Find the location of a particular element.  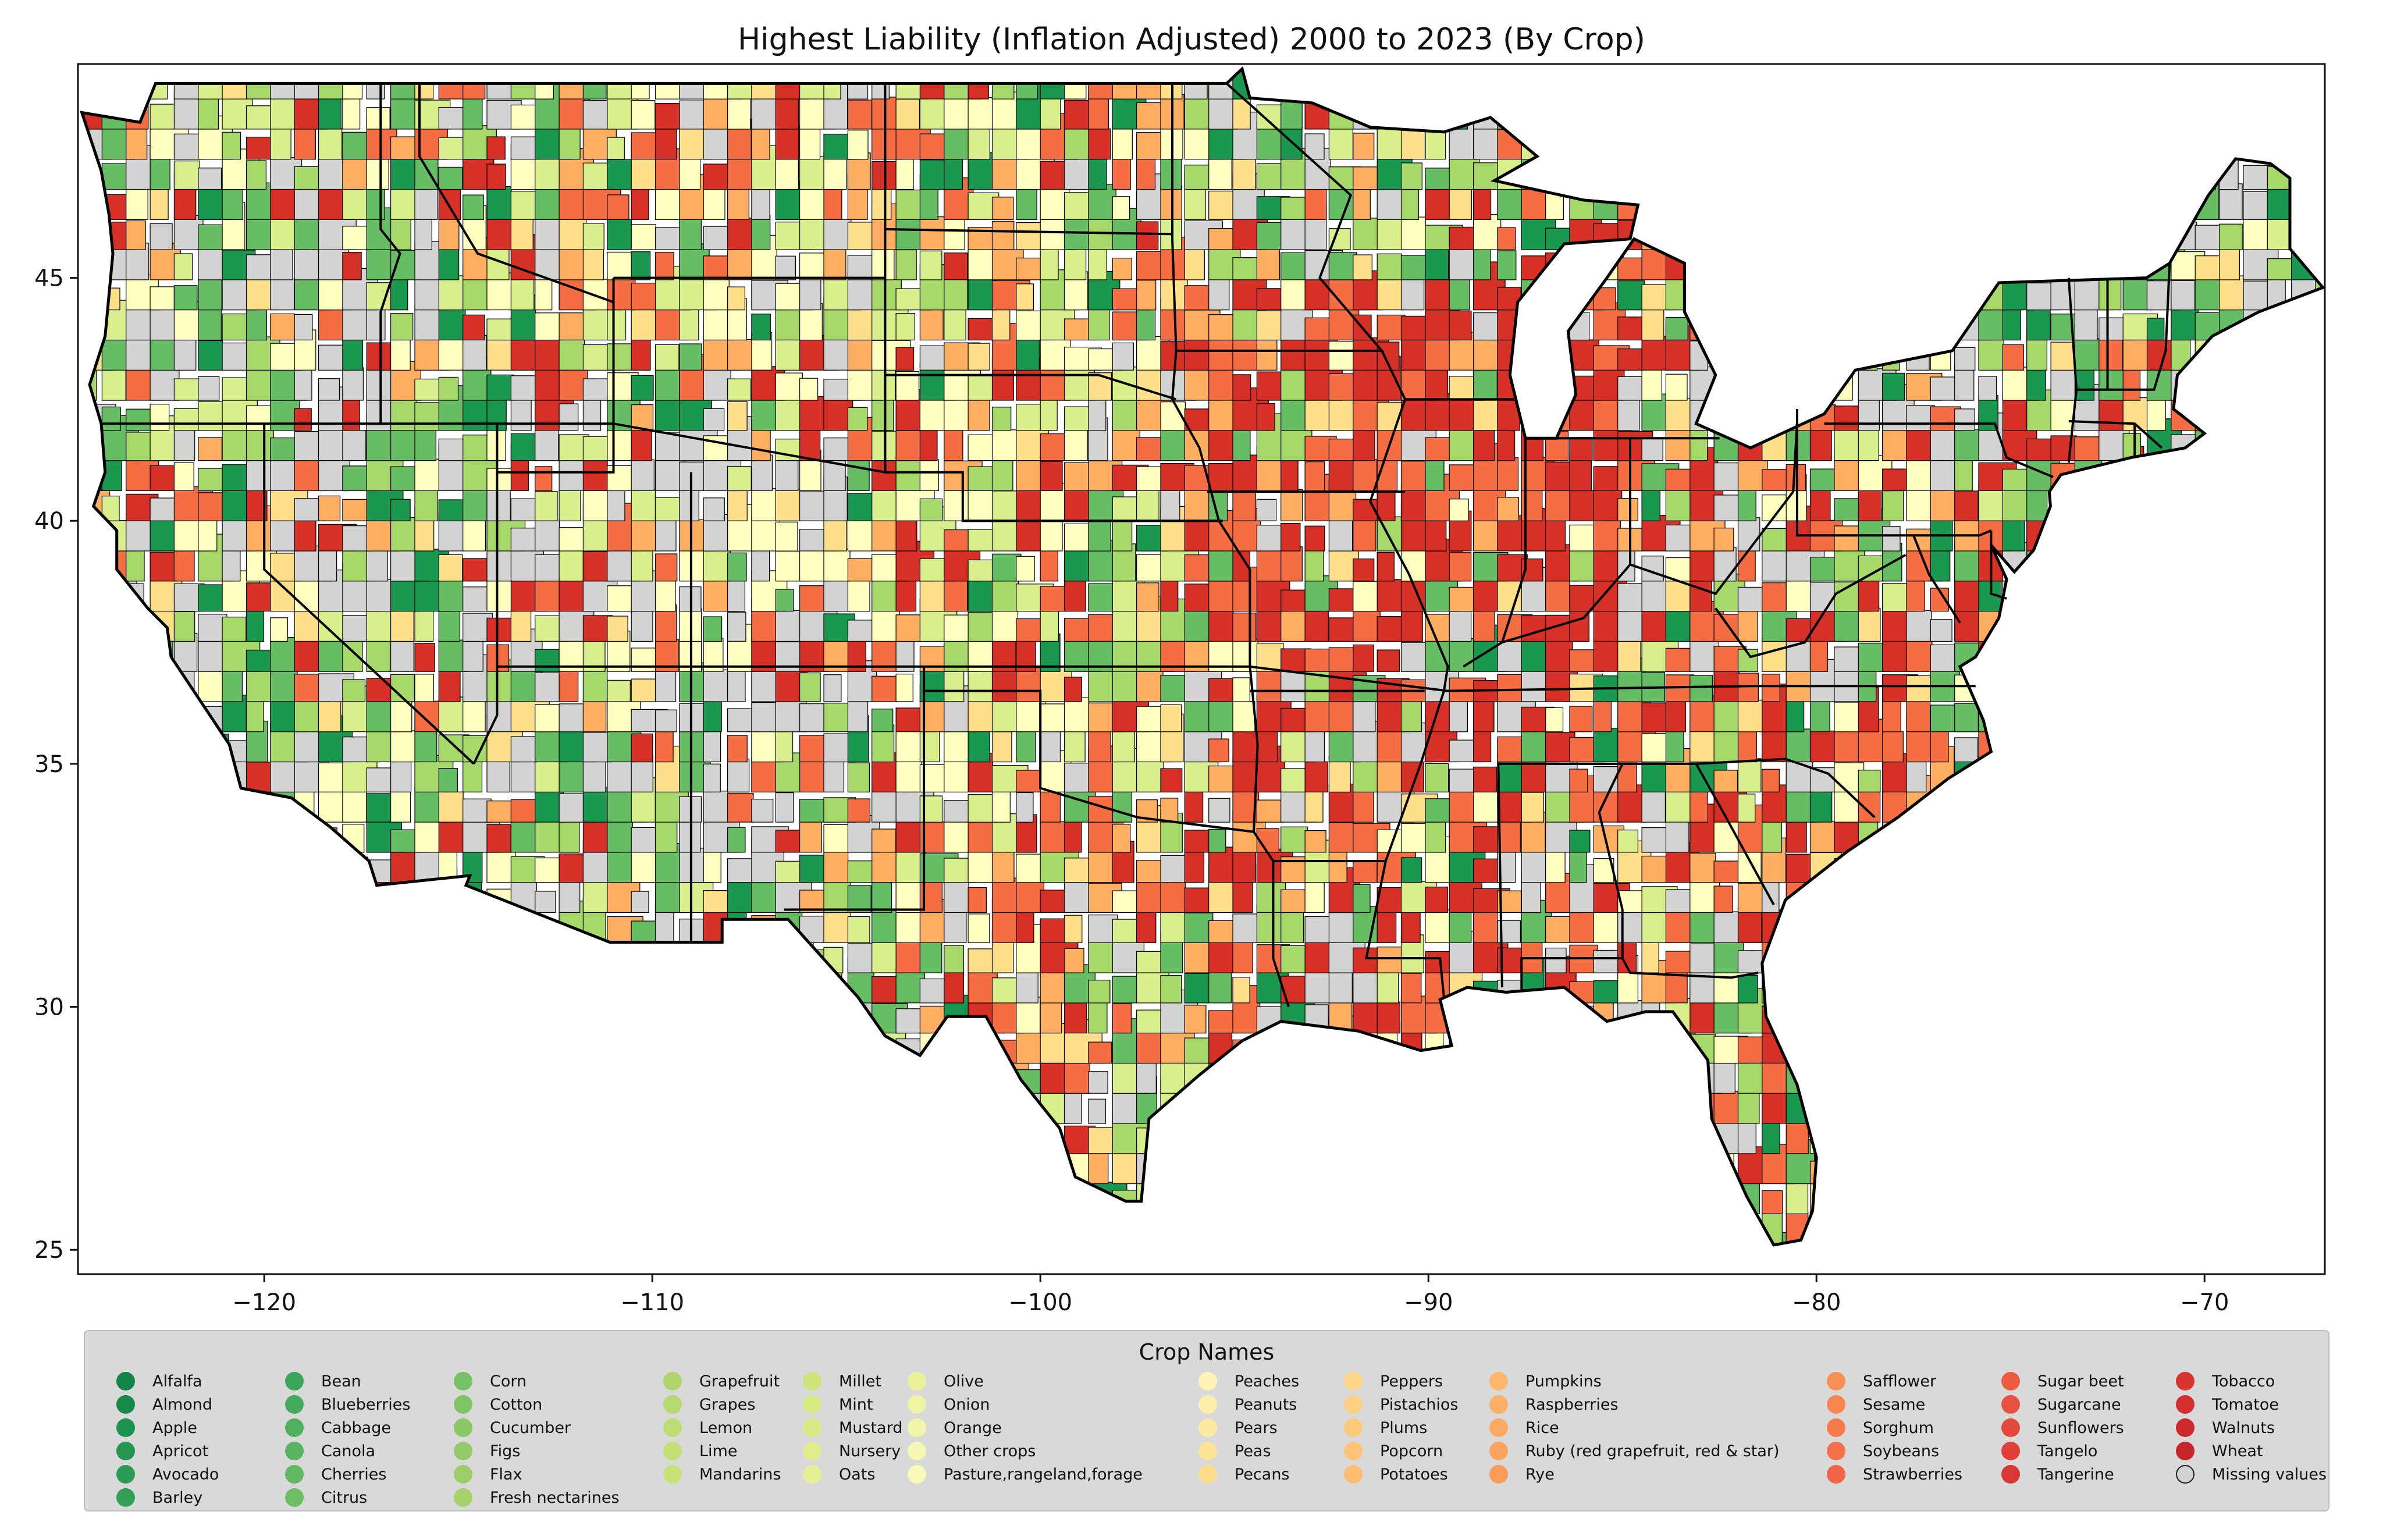

x-tick-label: −90 is located at coordinates (1428, 1302).